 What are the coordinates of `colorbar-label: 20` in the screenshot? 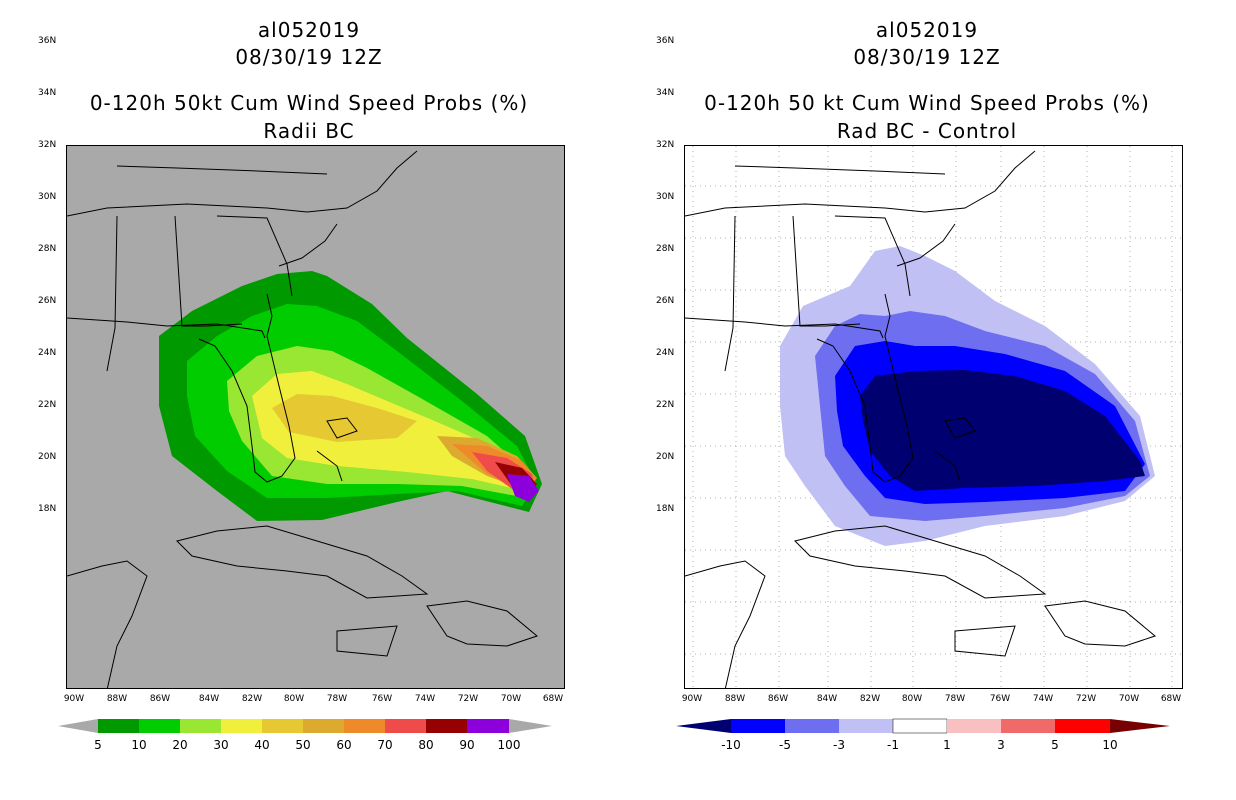 It's located at (180, 745).